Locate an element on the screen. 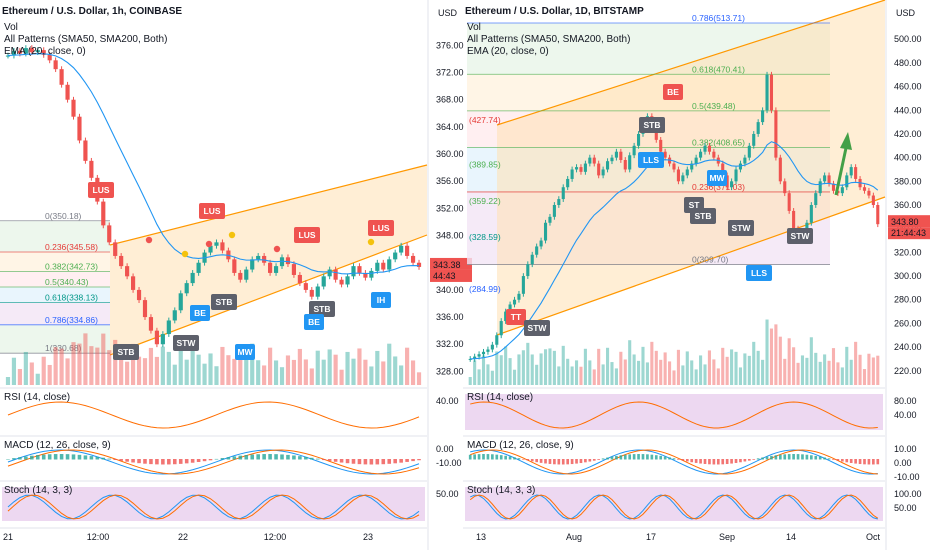 Image resolution: width=932 pixels, height=550 pixels. indicator-tick: 50.00 is located at coordinates (905, 508).